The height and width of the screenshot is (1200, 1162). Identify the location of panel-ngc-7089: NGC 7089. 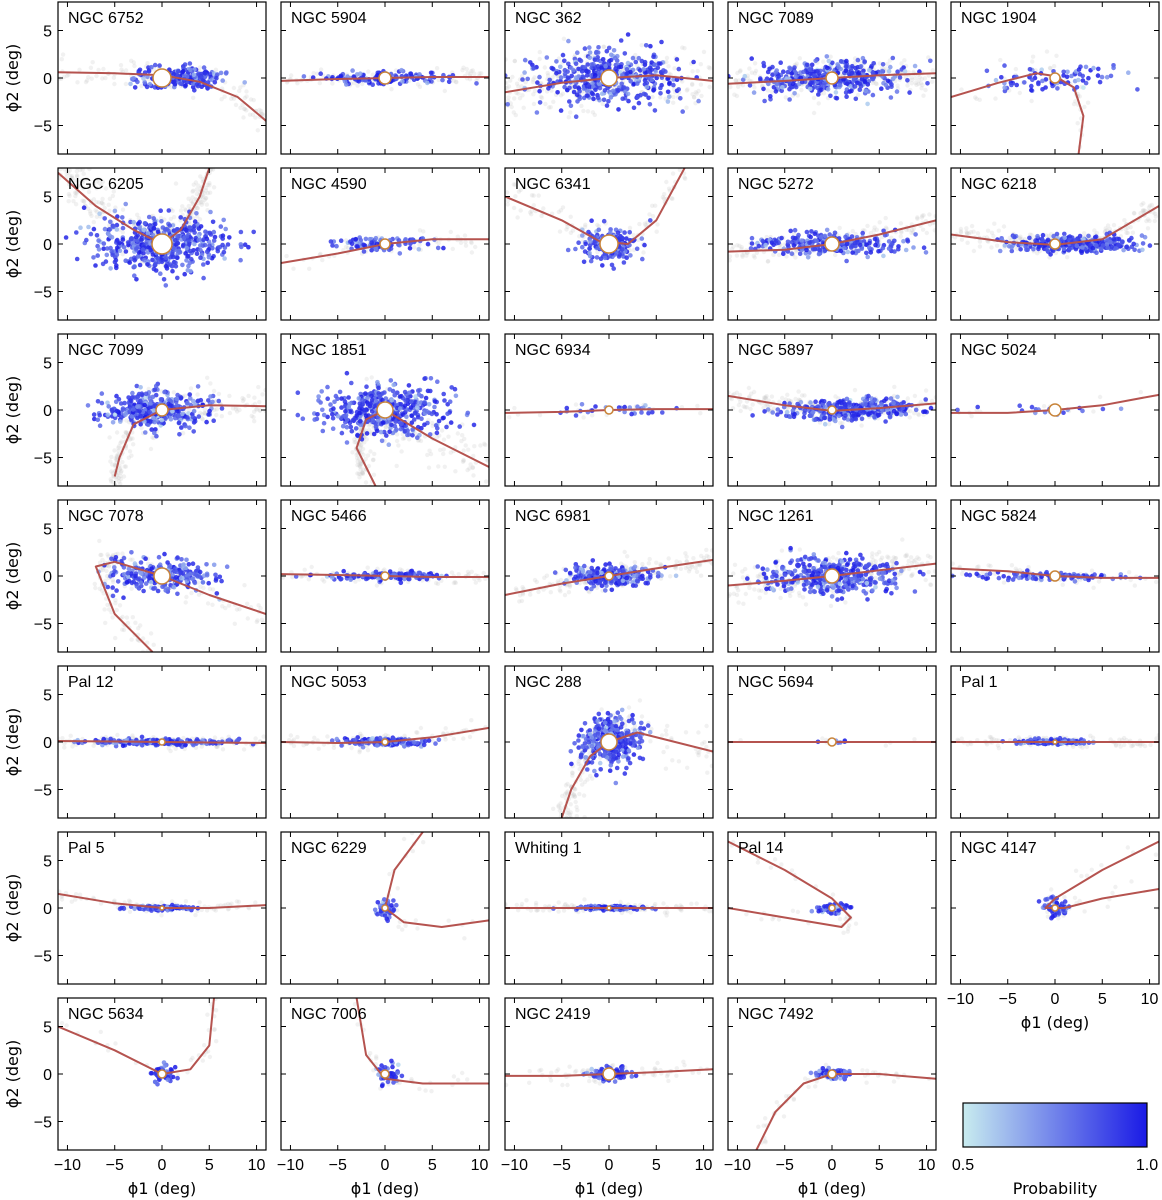
(832, 78).